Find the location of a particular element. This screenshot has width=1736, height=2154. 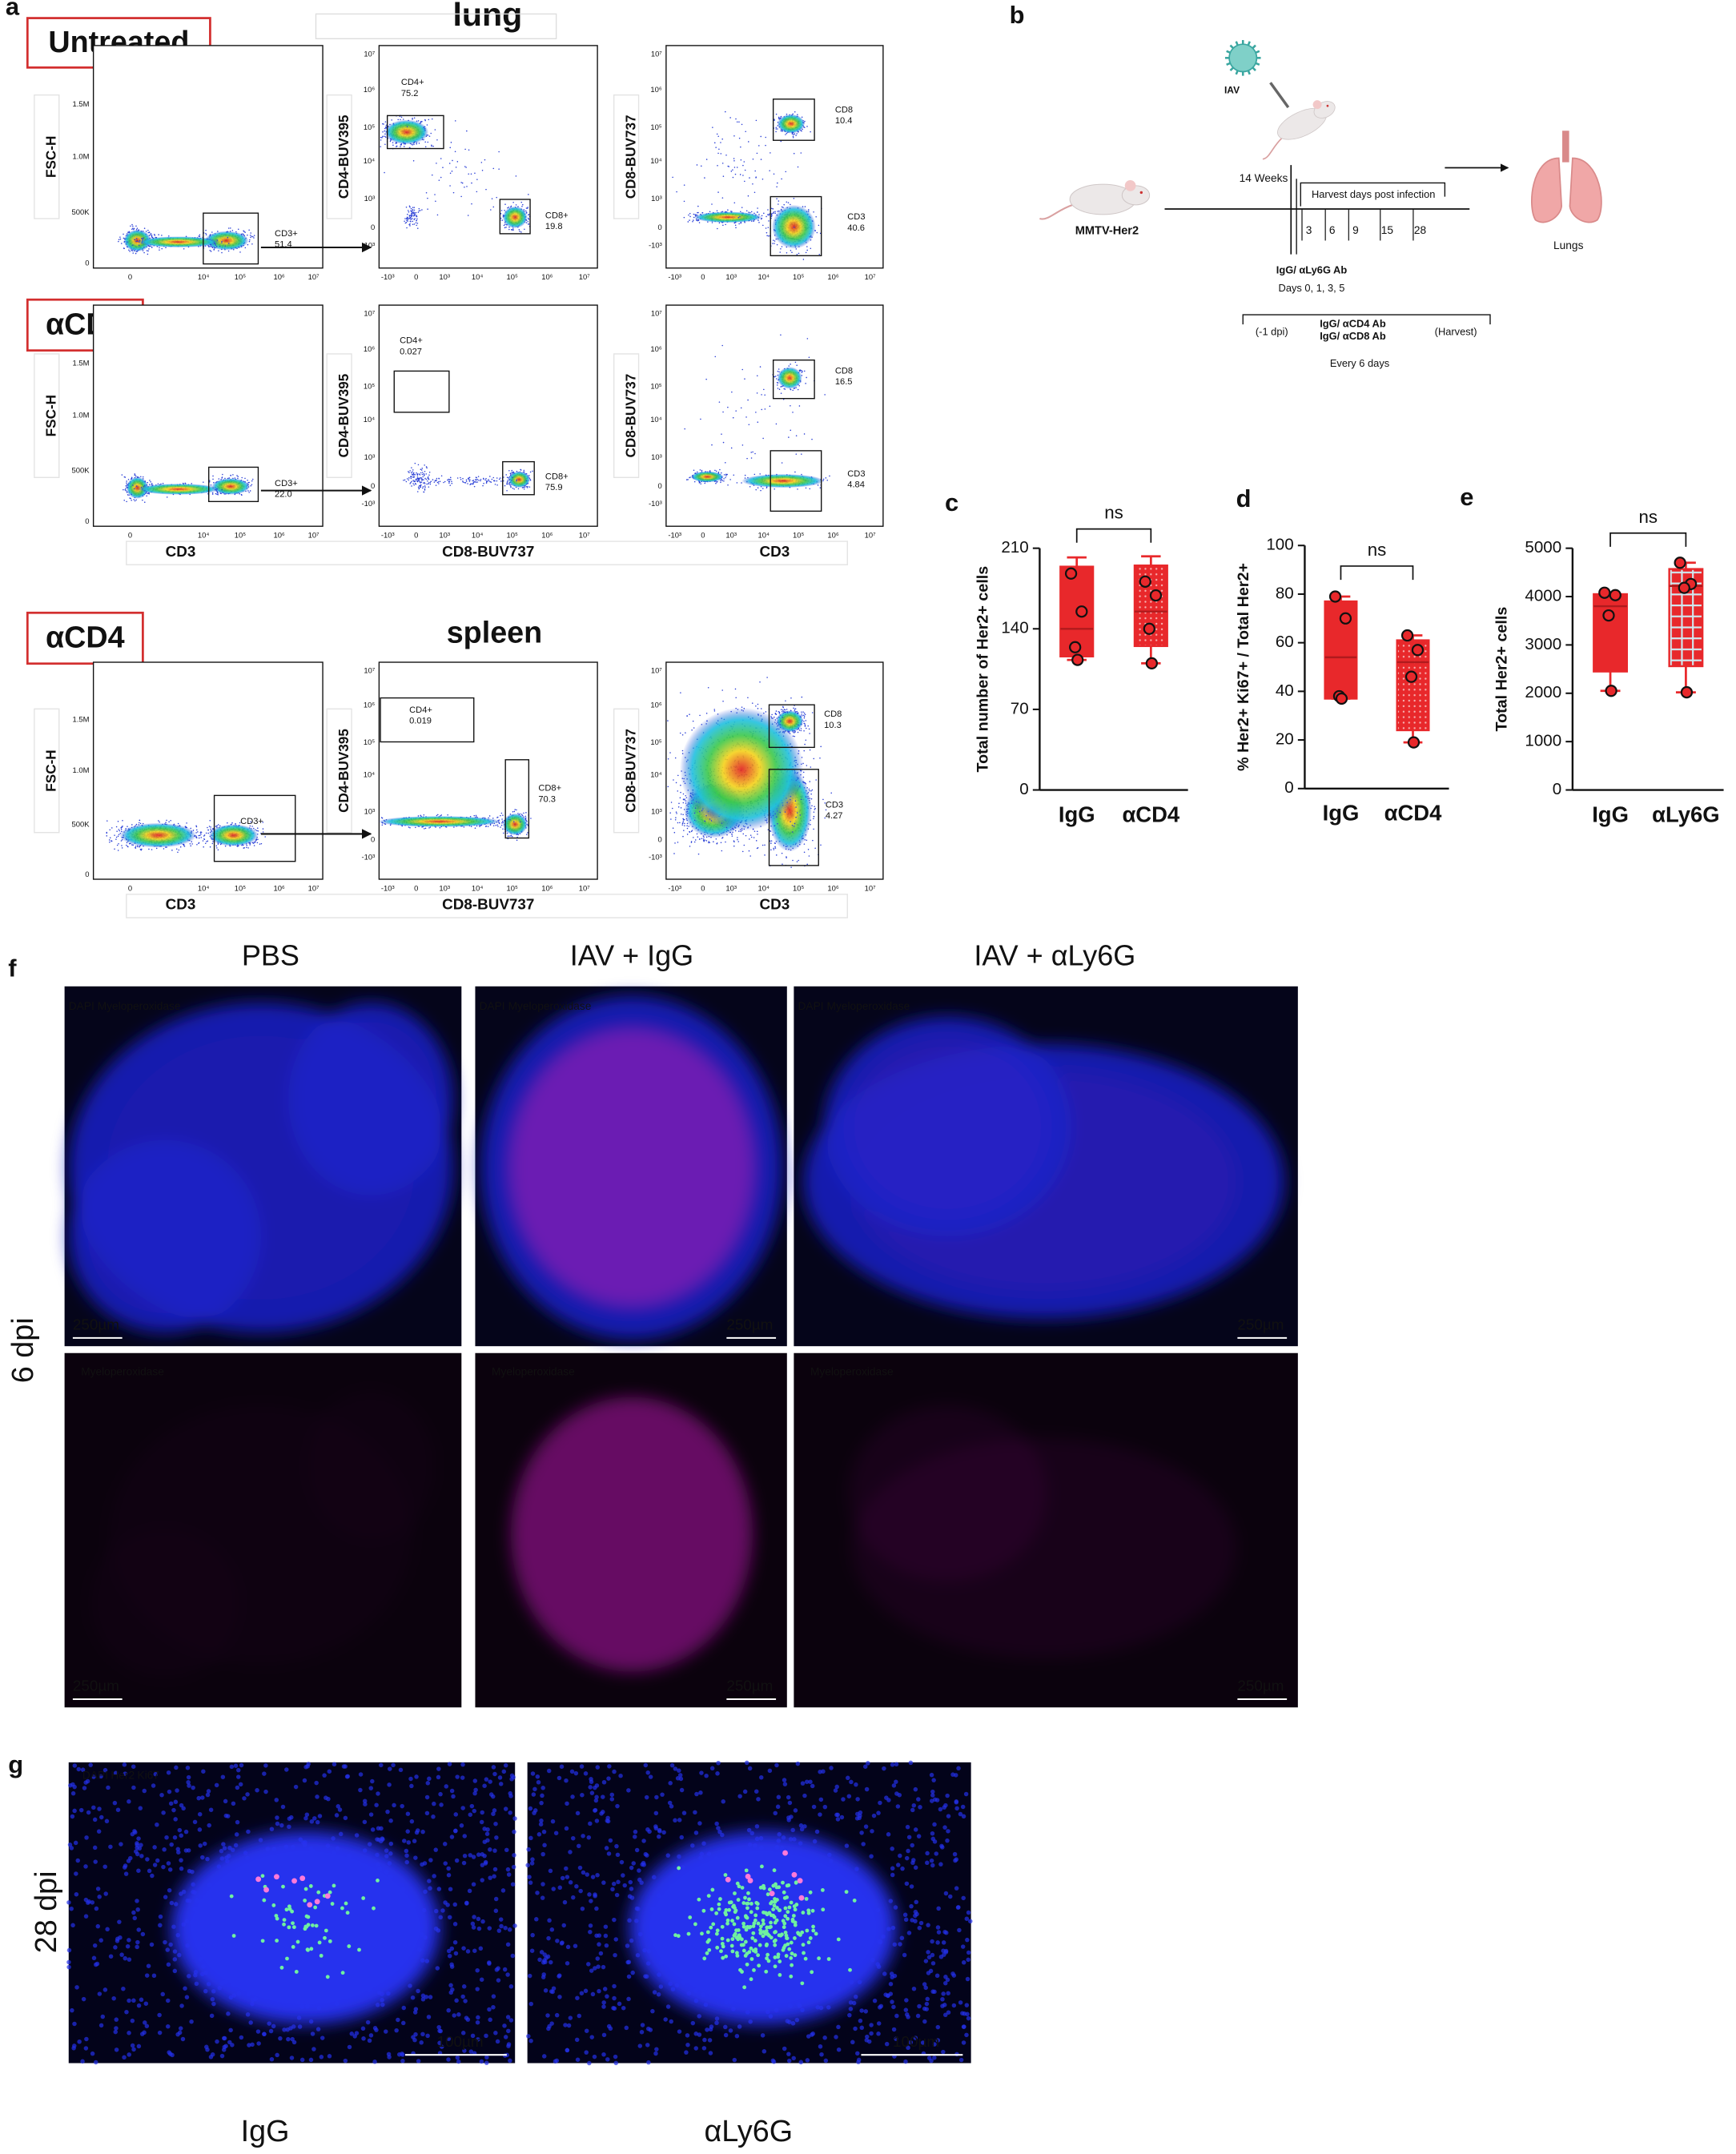

y-tick-label: 10⁴ is located at coordinates (370, 419).